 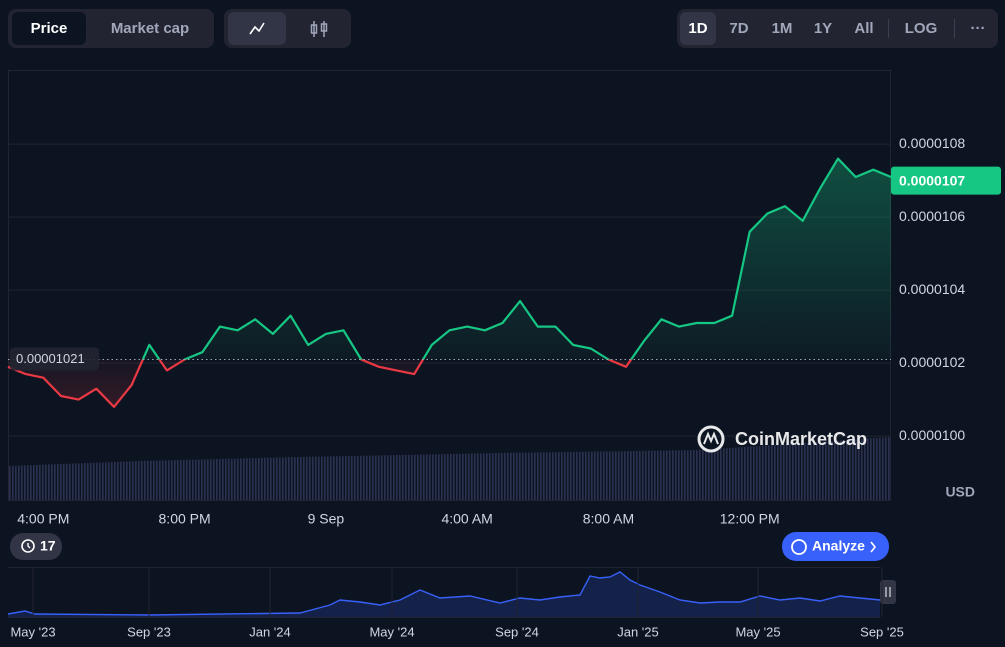 I want to click on range-button: 1M, so click(x=782, y=28).